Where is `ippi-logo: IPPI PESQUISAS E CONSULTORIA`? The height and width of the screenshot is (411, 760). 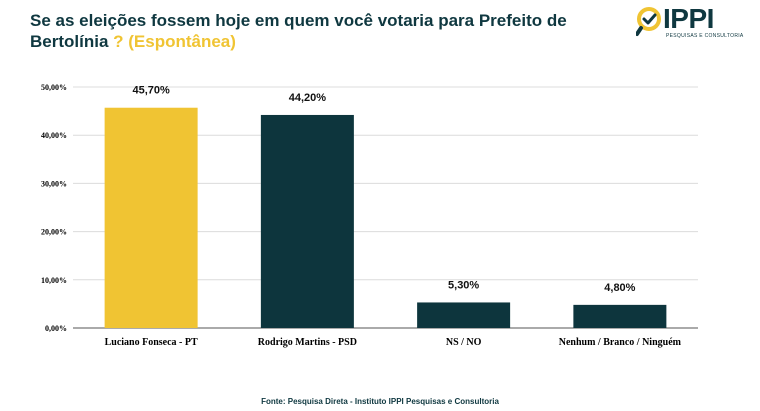
ippi-logo: IPPI PESQUISAS E CONSULTORIA is located at coordinates (696, 24).